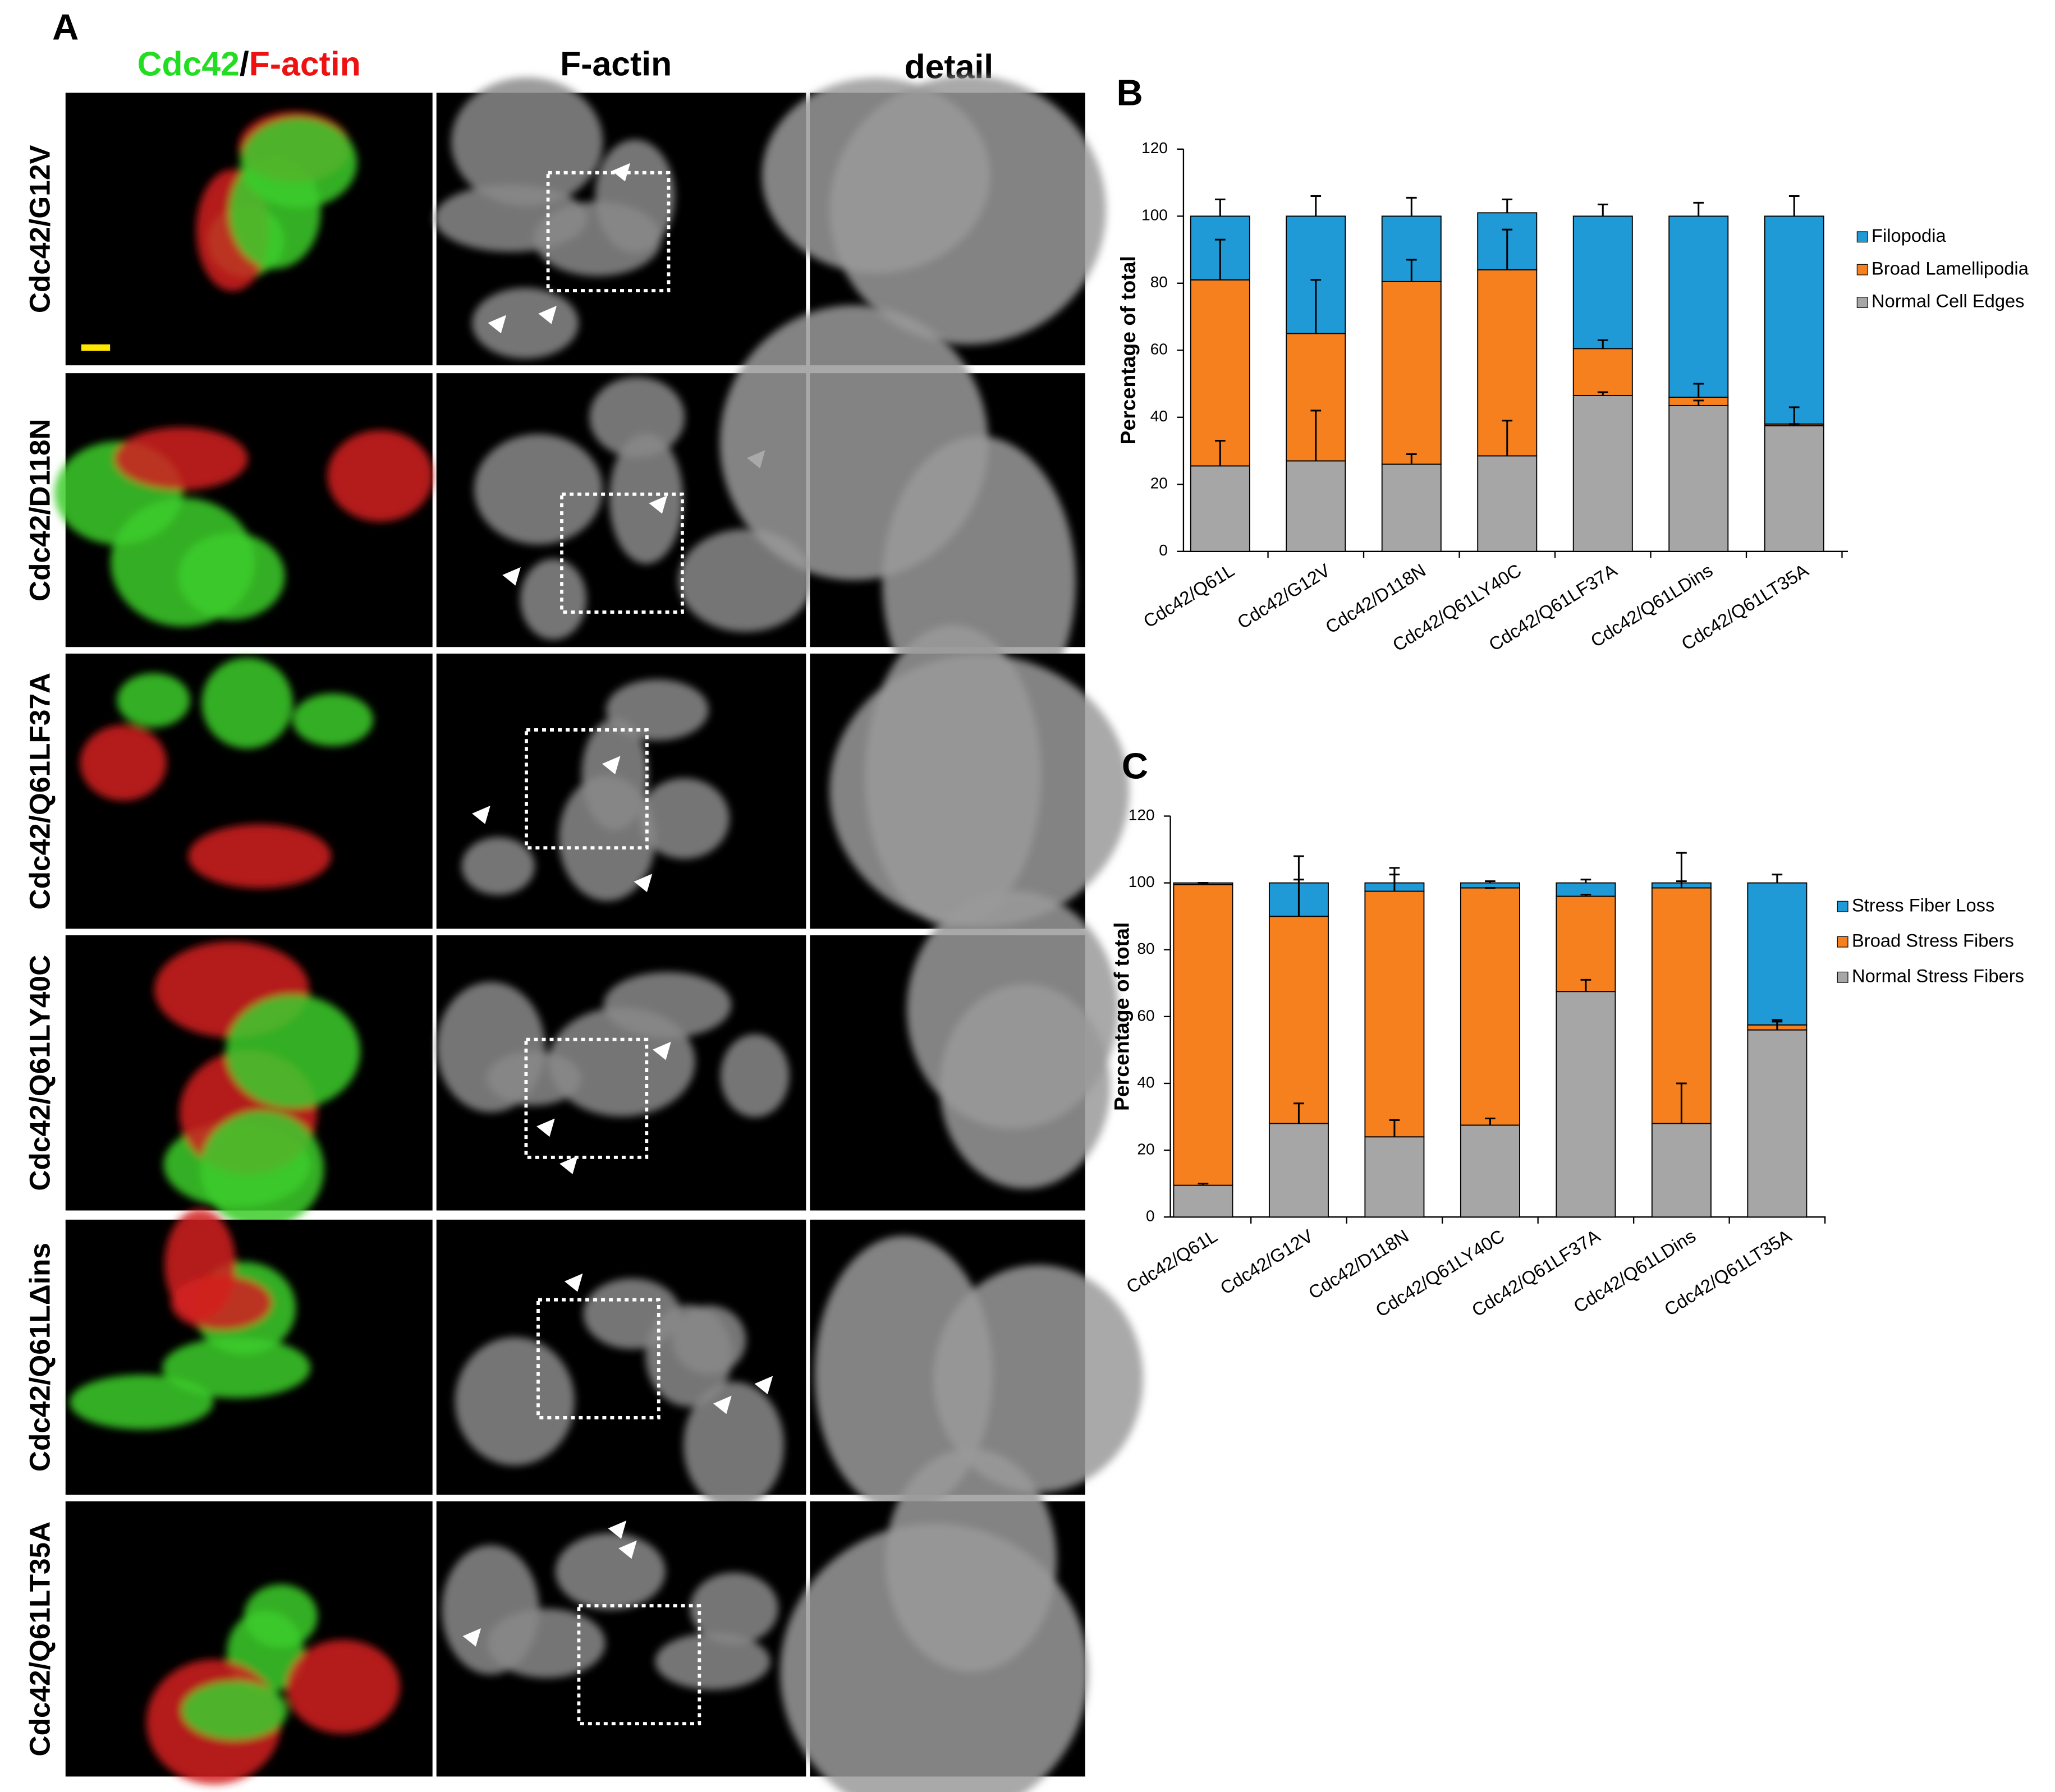  I want to click on y-axis-label: Percentage of total, so click(1128, 350).